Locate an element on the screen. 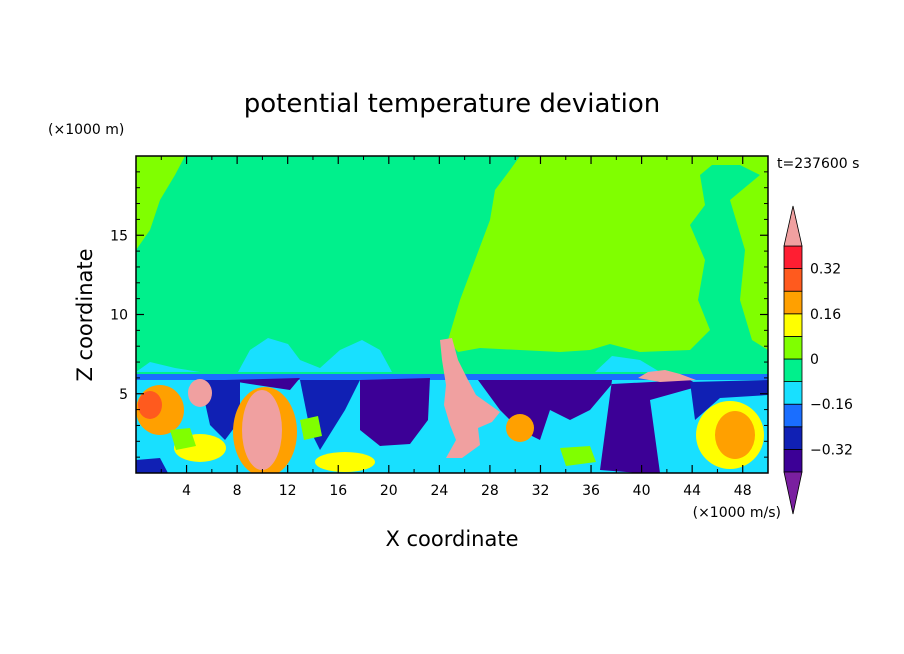 The height and width of the screenshot is (654, 904). time-label: t=237600 s is located at coordinates (818, 164).